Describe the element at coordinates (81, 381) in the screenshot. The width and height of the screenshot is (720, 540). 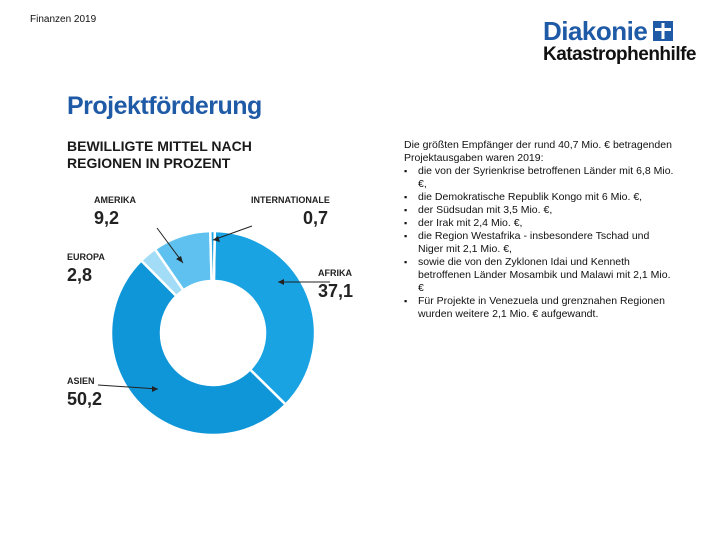
I see `label-asien-name: ASIEN` at that location.